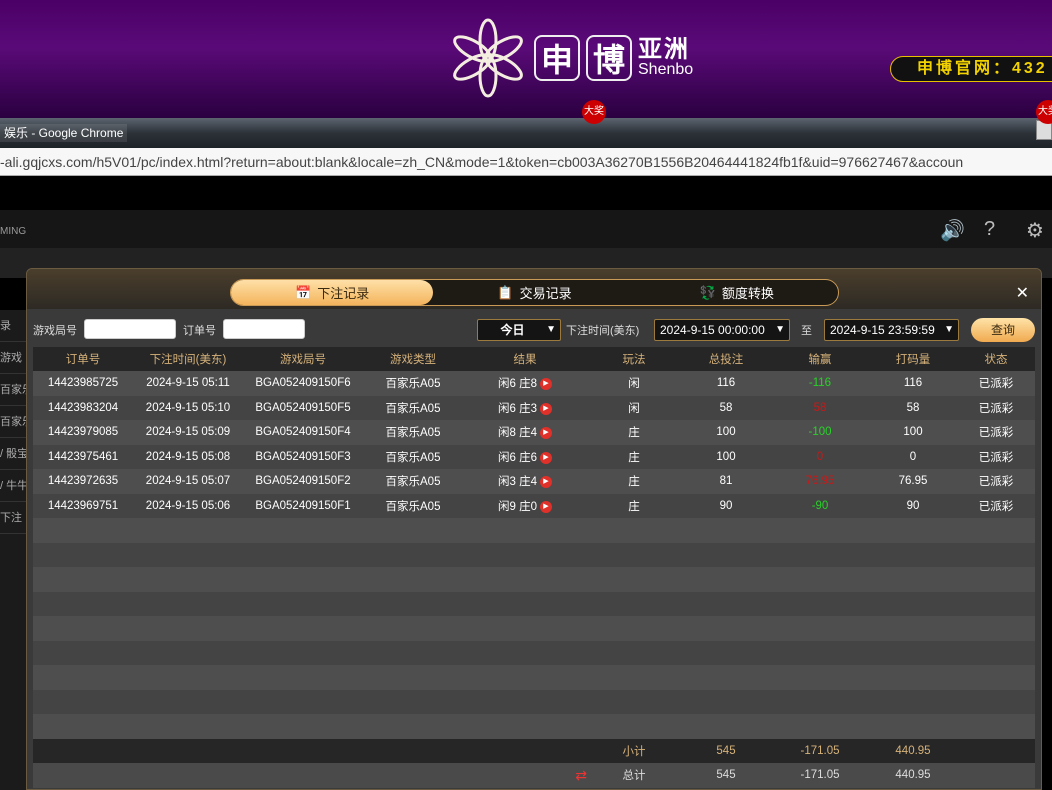  What do you see at coordinates (581, 774) in the screenshot?
I see `refresh-icon: ⇄` at bounding box center [581, 774].